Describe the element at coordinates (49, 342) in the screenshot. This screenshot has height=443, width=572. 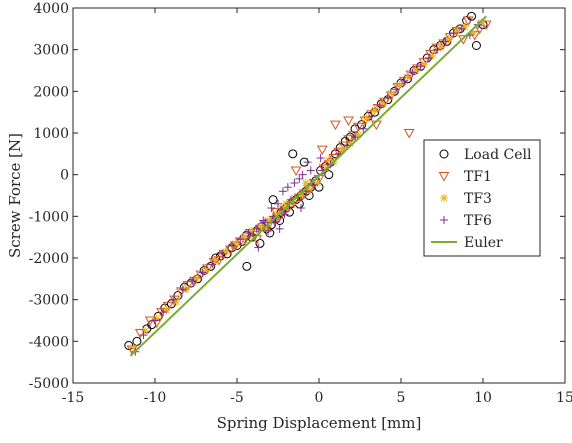
I see `y-tick-label: -4000` at that location.